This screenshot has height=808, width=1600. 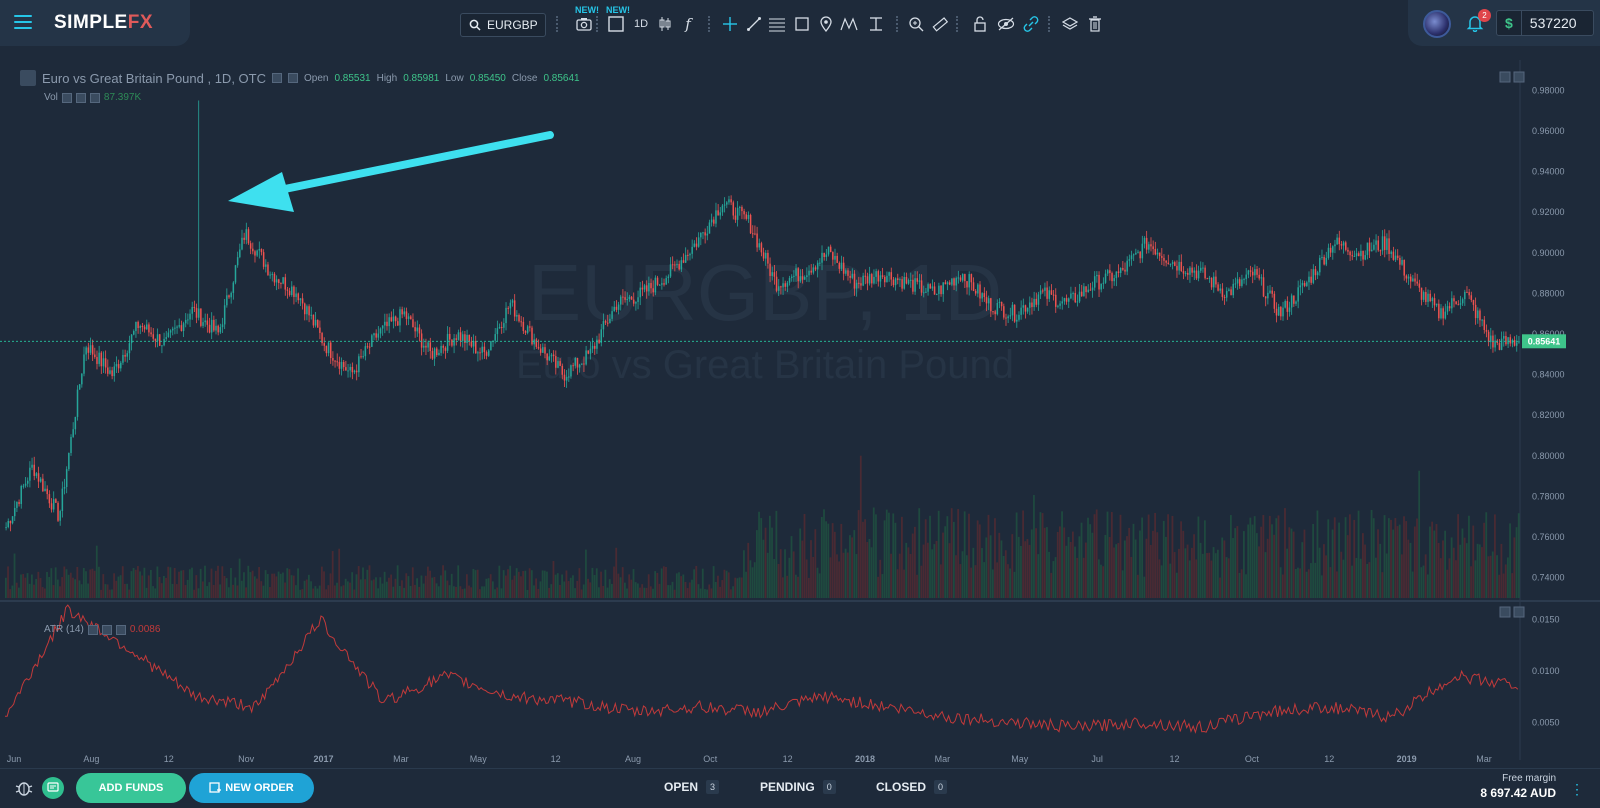 I want to click on bell-icon, so click(x=1475, y=23).